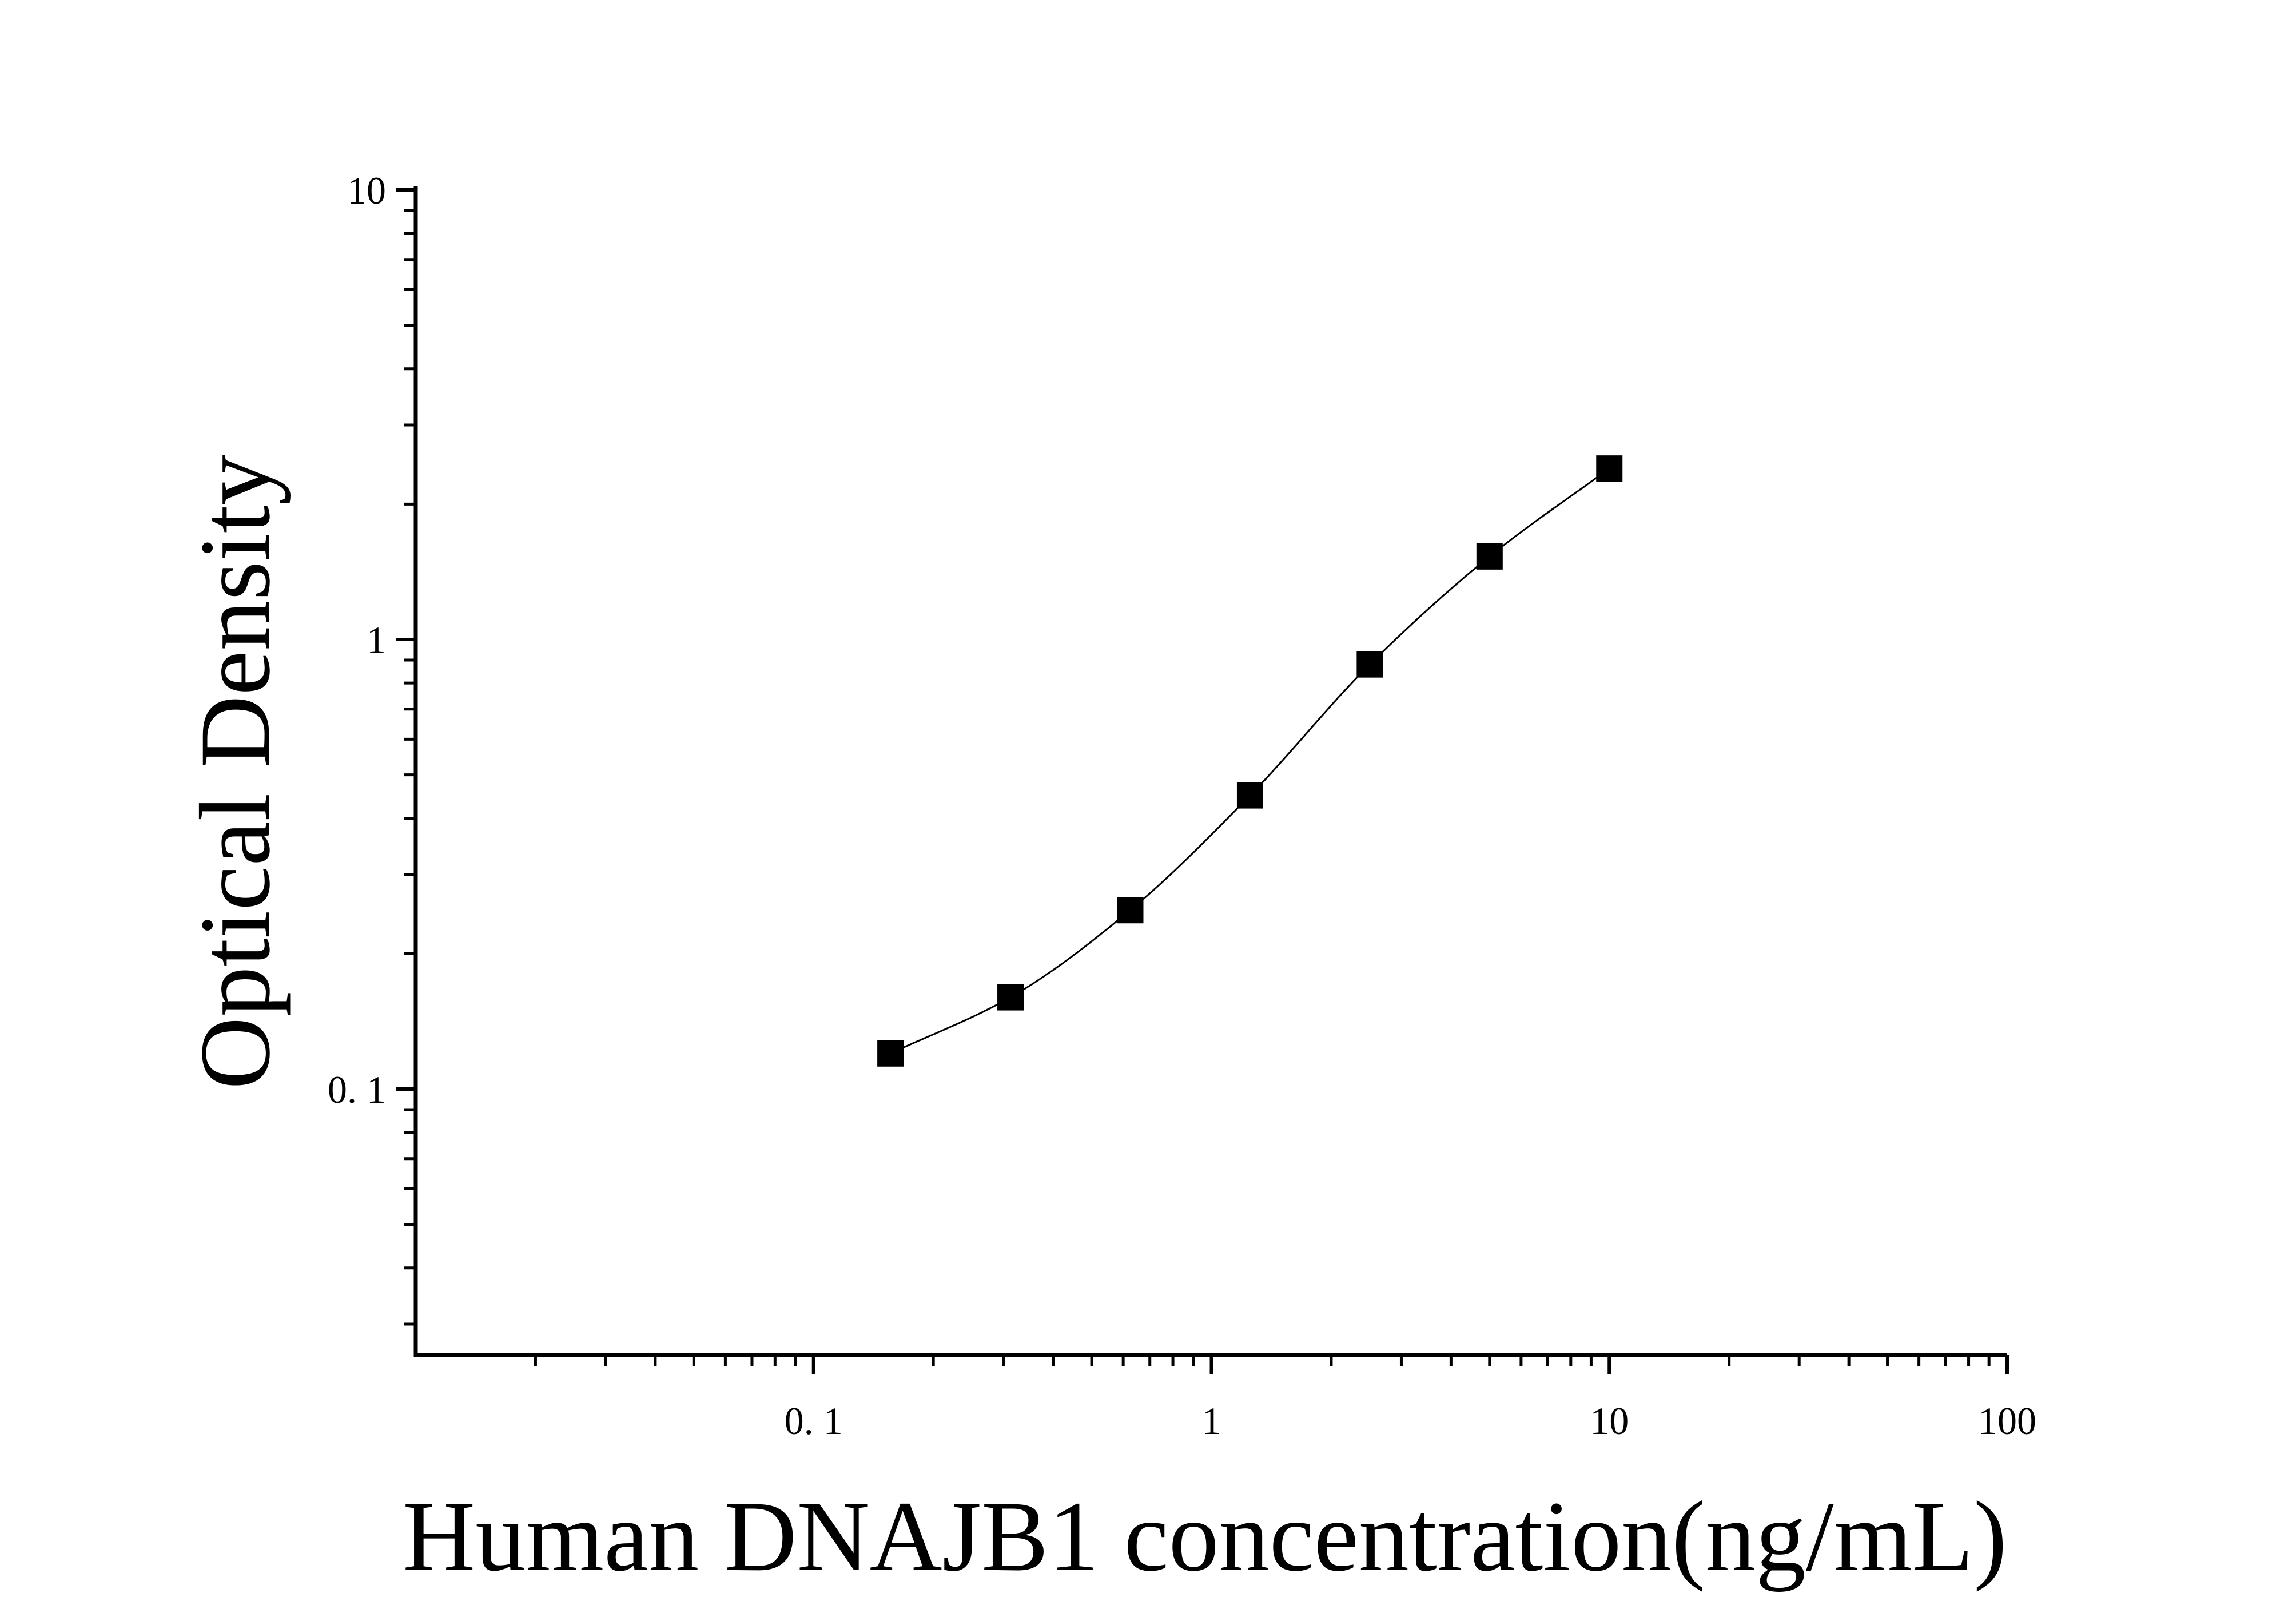 The width and height of the screenshot is (2296, 1605). I want to click on x-tick-label: 1, so click(1212, 1421).